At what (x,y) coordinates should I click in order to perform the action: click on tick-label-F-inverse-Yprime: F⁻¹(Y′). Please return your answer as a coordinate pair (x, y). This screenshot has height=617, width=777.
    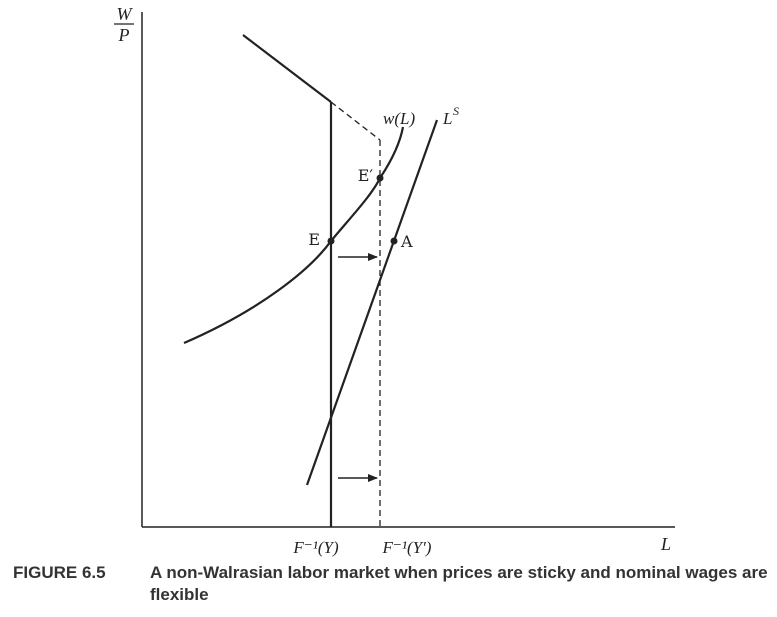
    Looking at the image, I should click on (407, 547).